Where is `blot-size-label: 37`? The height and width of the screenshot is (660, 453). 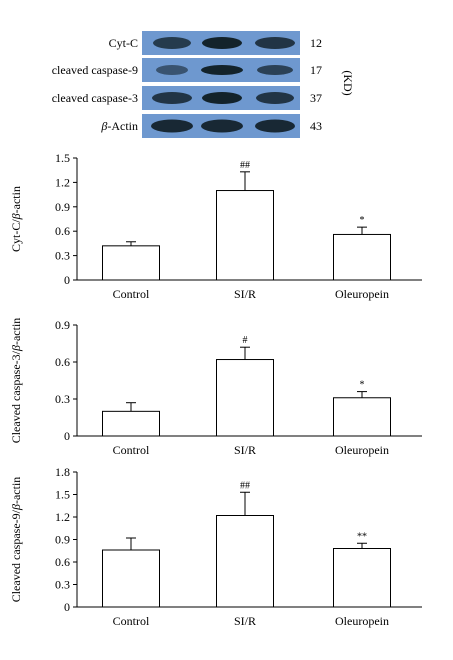 blot-size-label: 37 is located at coordinates (316, 98).